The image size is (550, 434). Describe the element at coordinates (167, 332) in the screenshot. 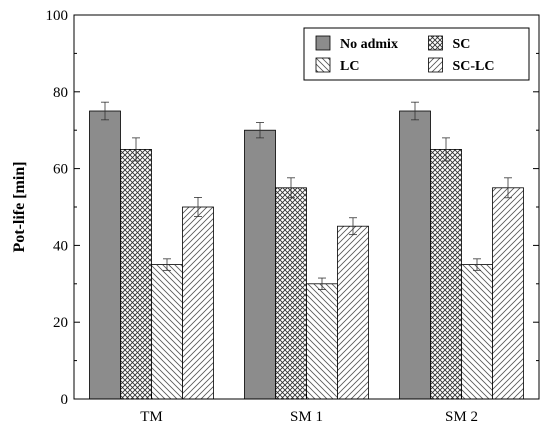

I see `bar-lc-tm` at that location.